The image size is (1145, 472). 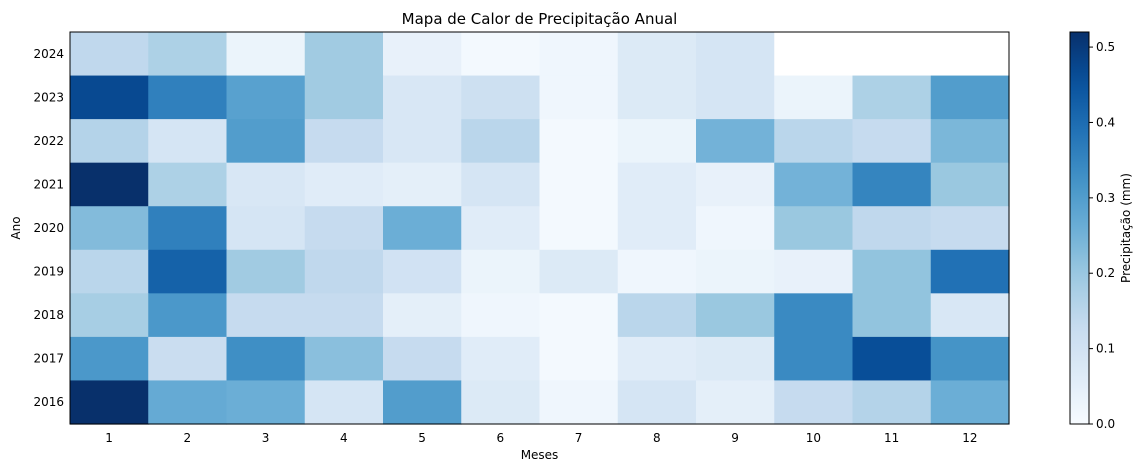 I want to click on x-tick-label: 11, so click(x=891, y=438).